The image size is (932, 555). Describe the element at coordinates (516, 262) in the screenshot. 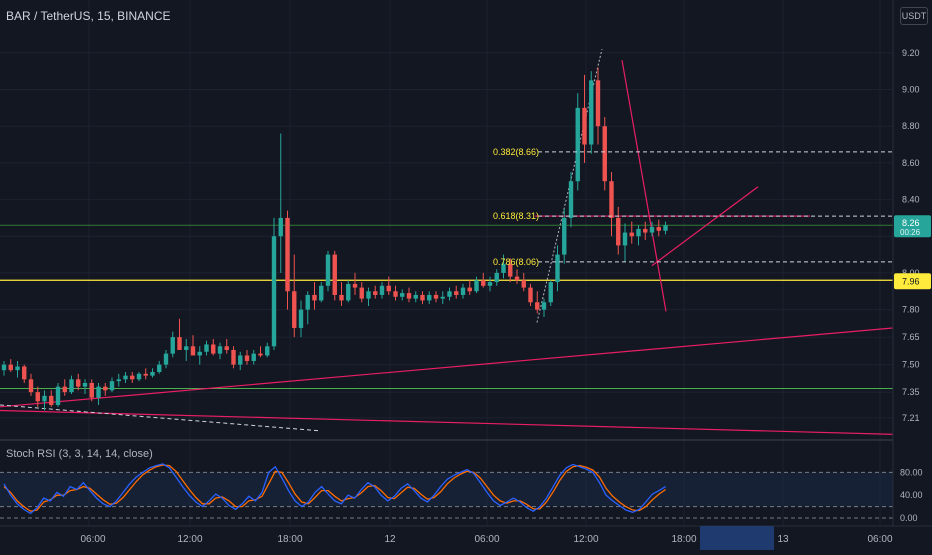

I see `fib-level-label: 0.786(8.06)` at that location.